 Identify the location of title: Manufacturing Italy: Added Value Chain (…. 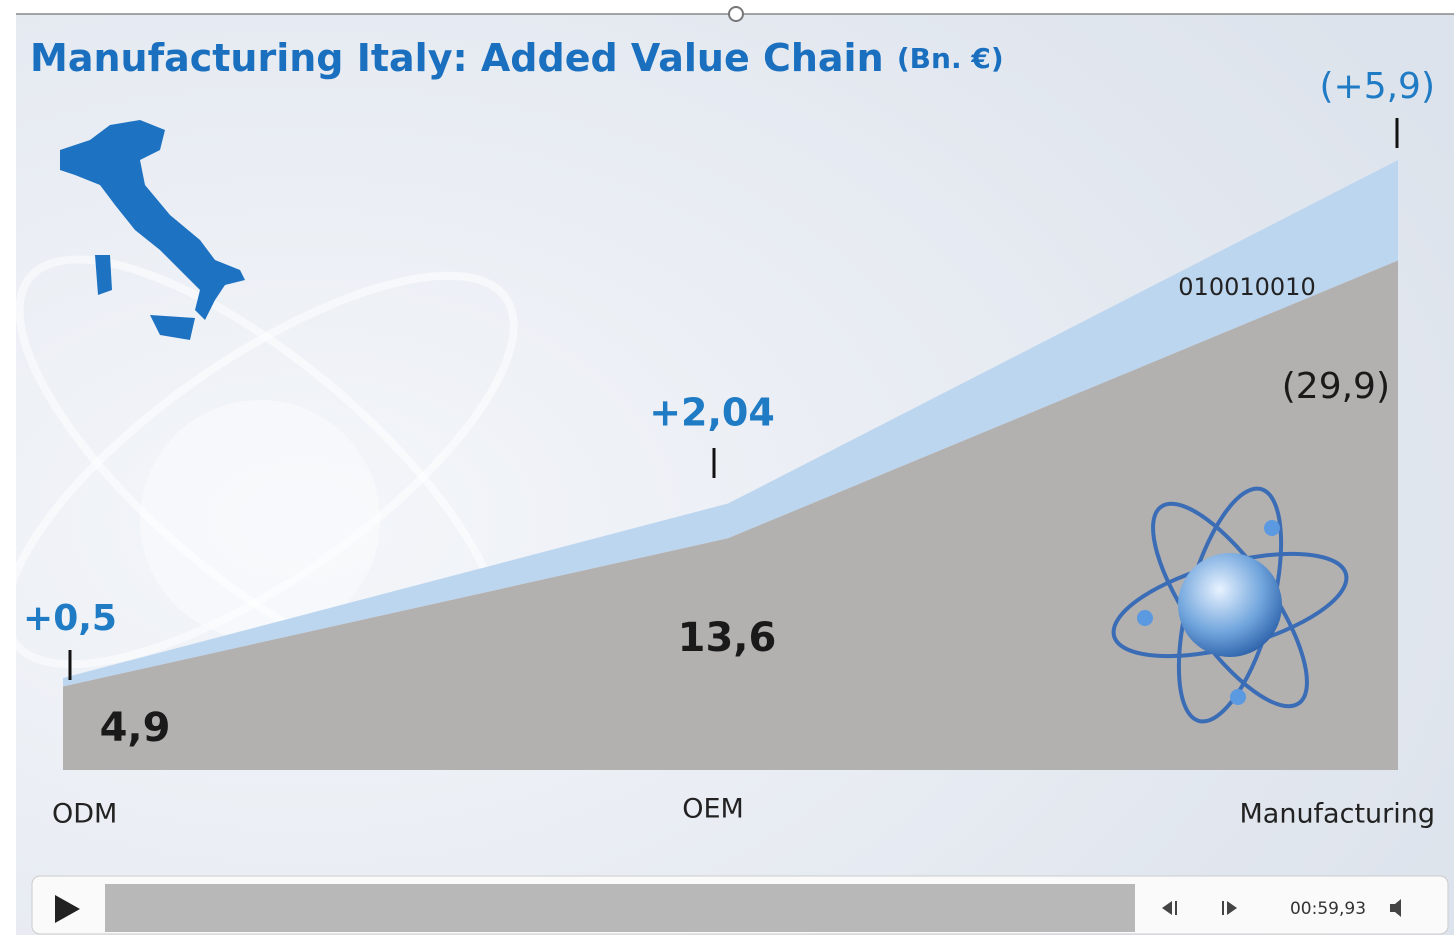
(517, 58).